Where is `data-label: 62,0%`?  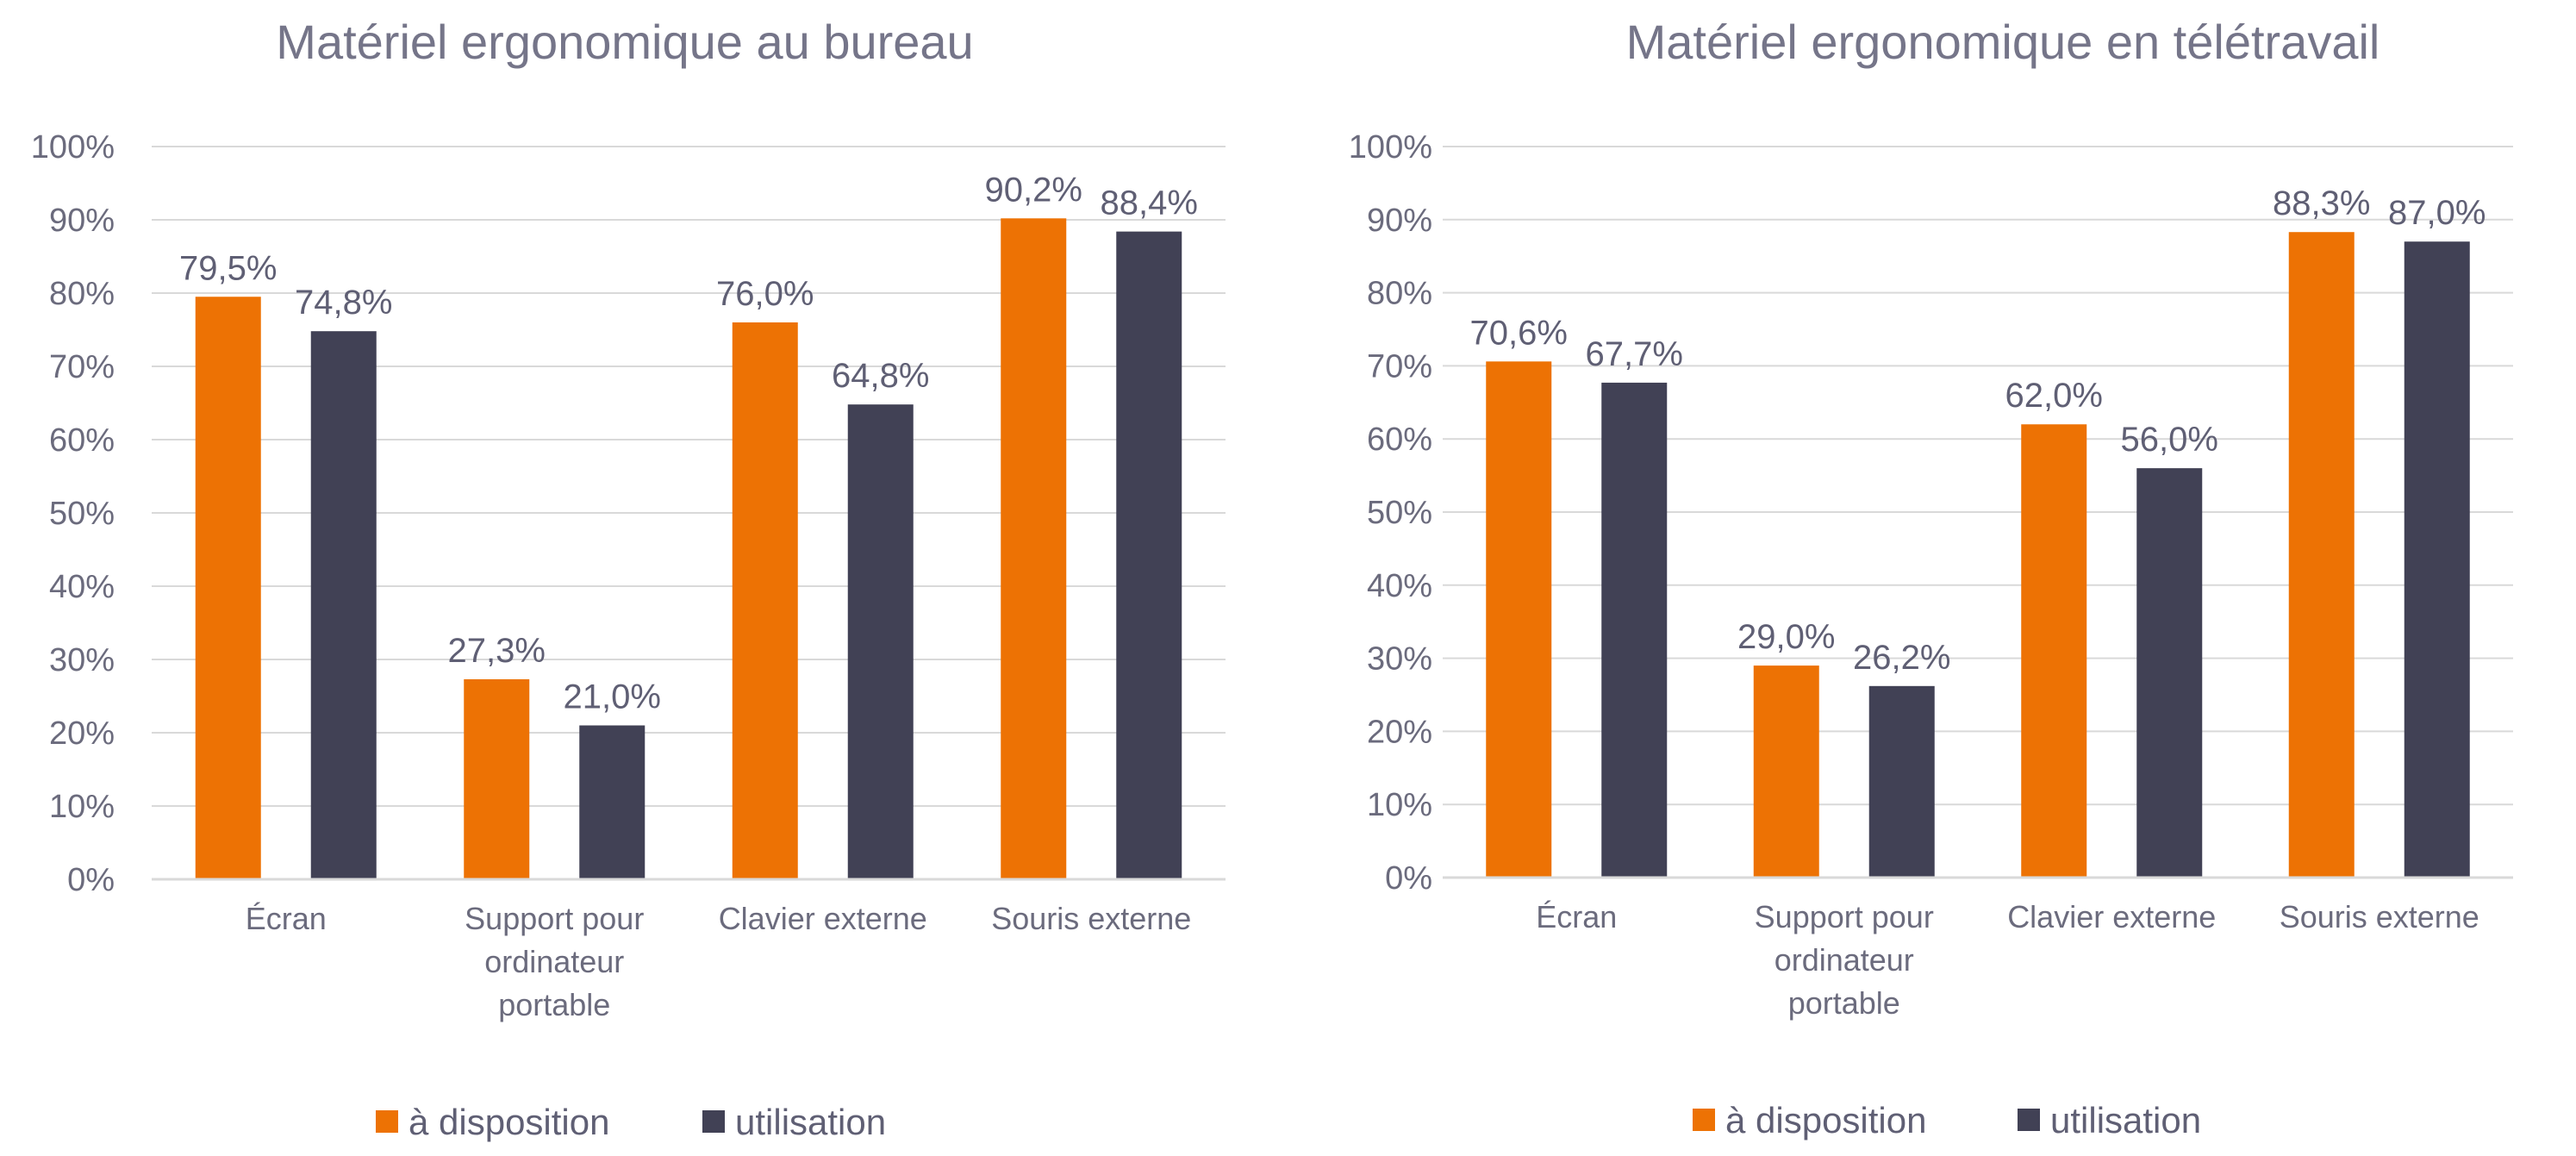
data-label: 62,0% is located at coordinates (2054, 396).